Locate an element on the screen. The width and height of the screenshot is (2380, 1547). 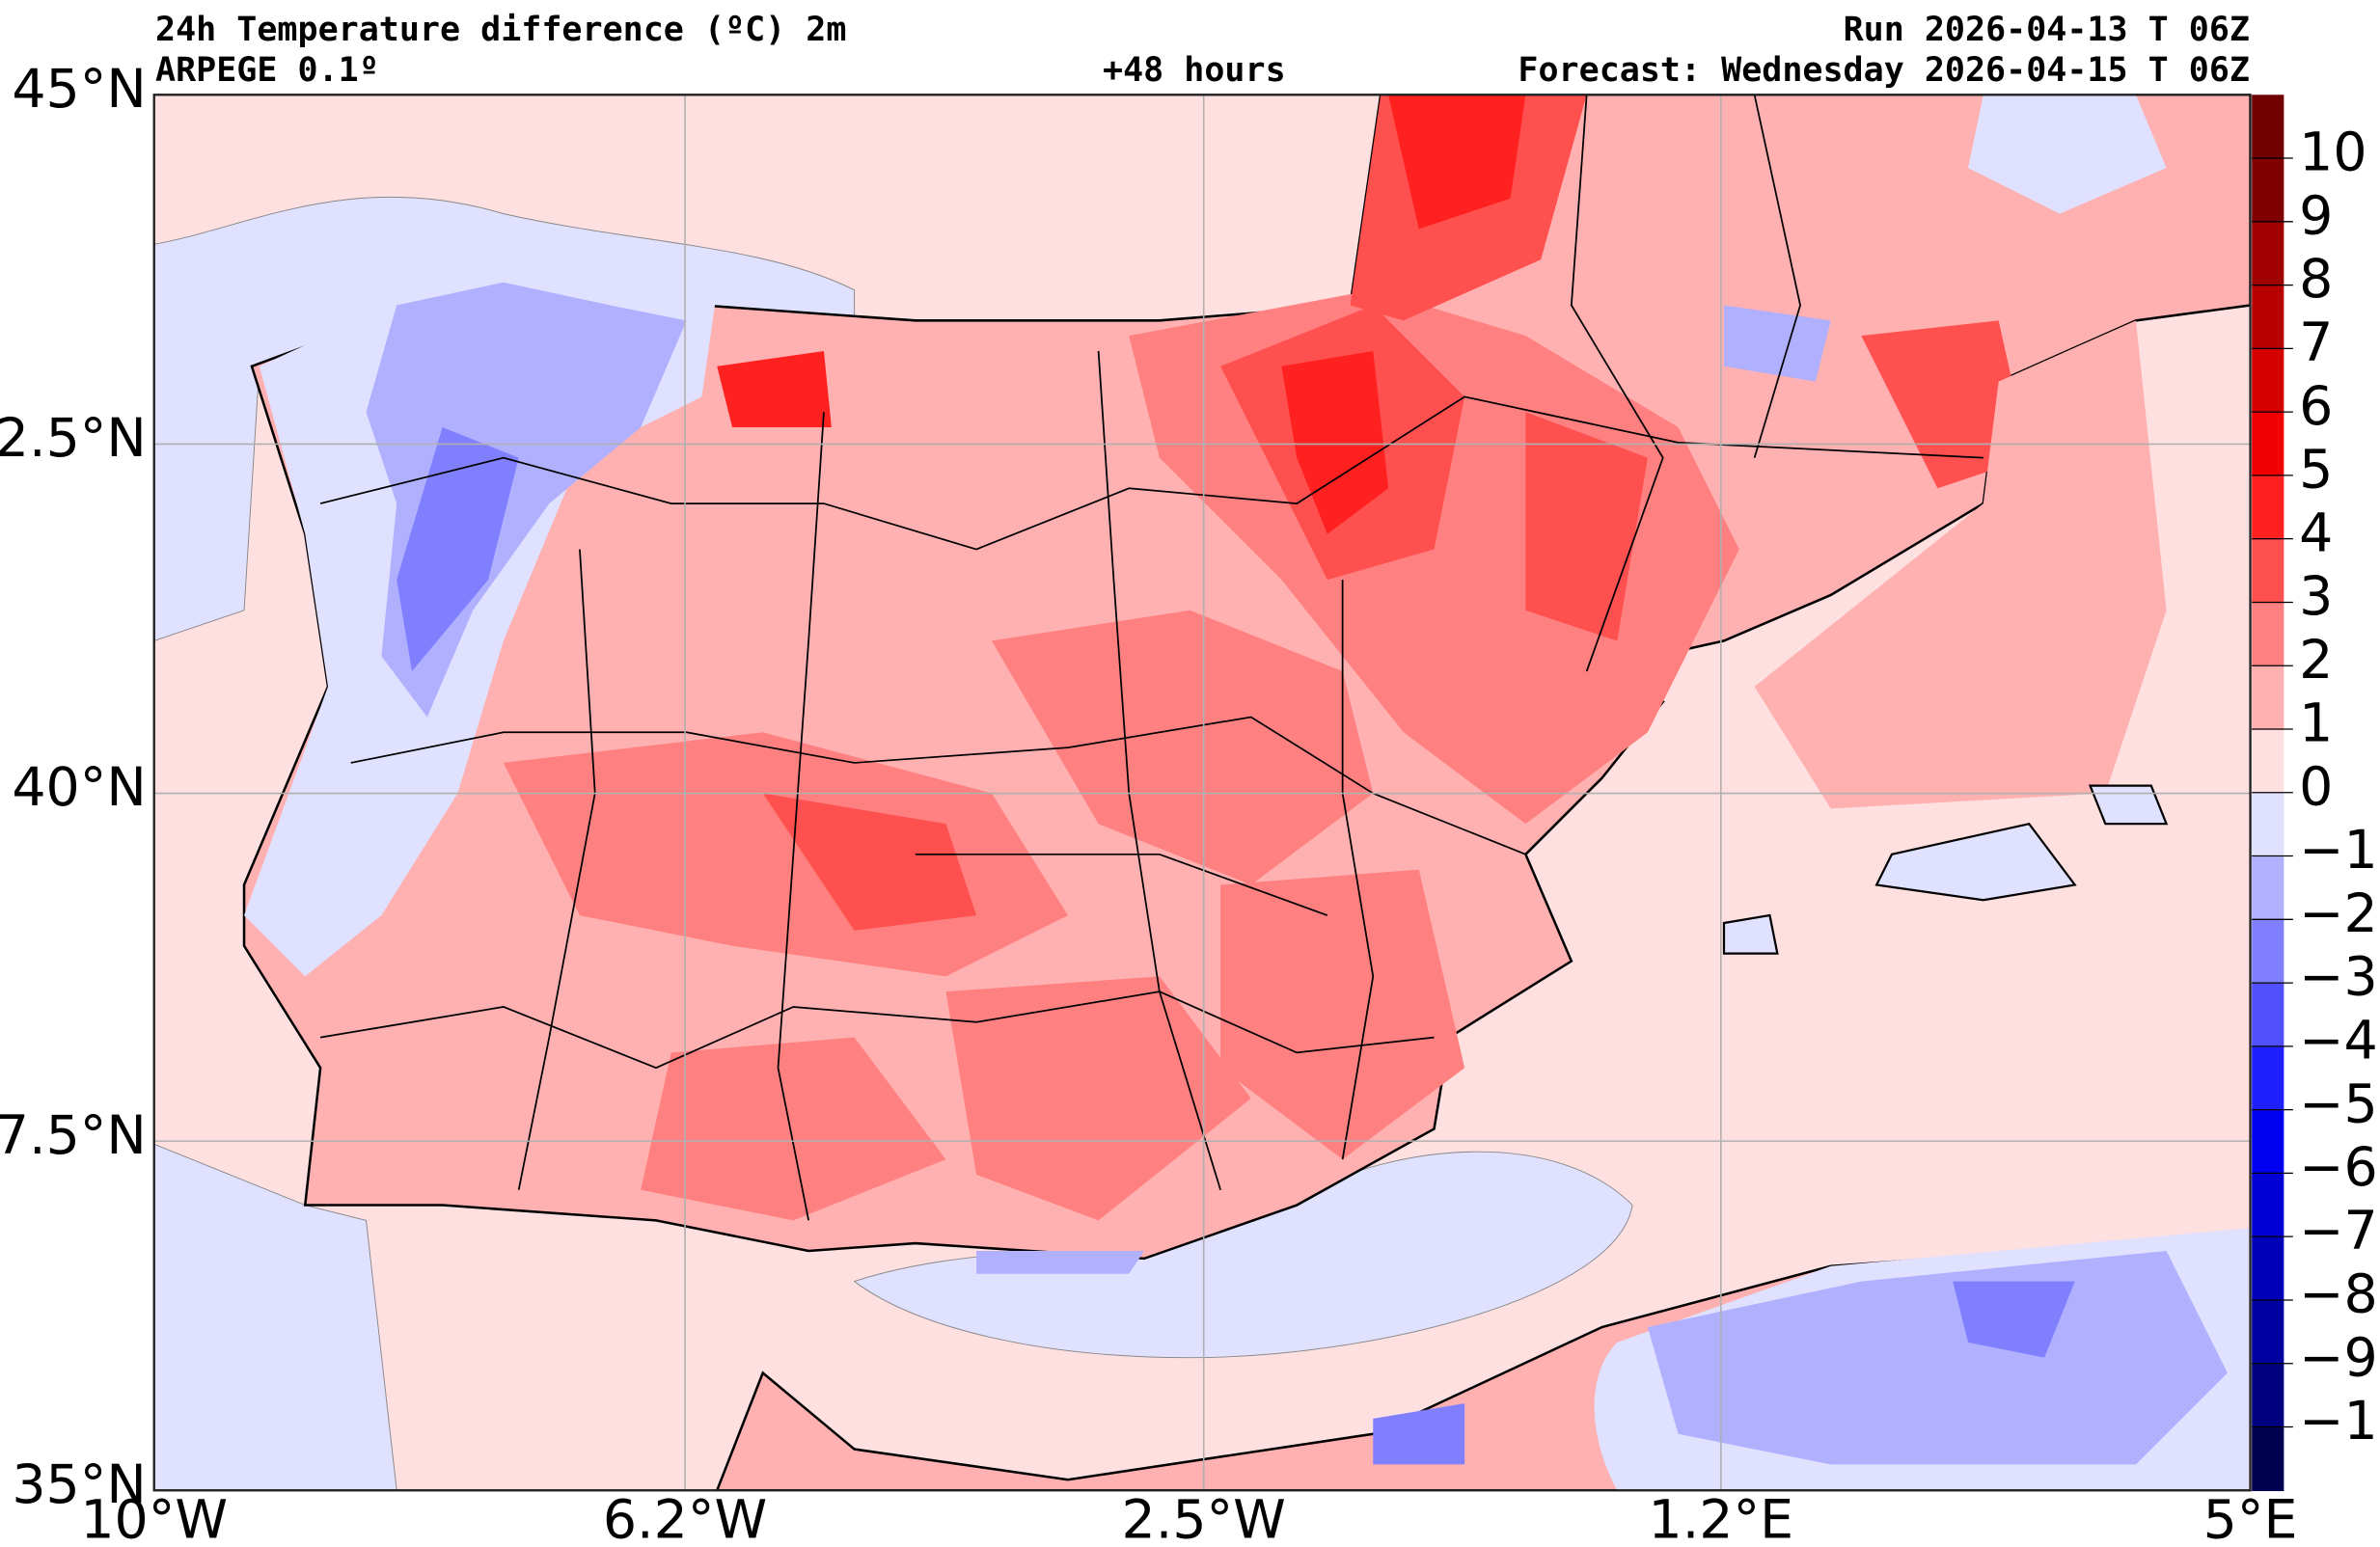
colorbar-label: −8 is located at coordinates (2338, 1295).